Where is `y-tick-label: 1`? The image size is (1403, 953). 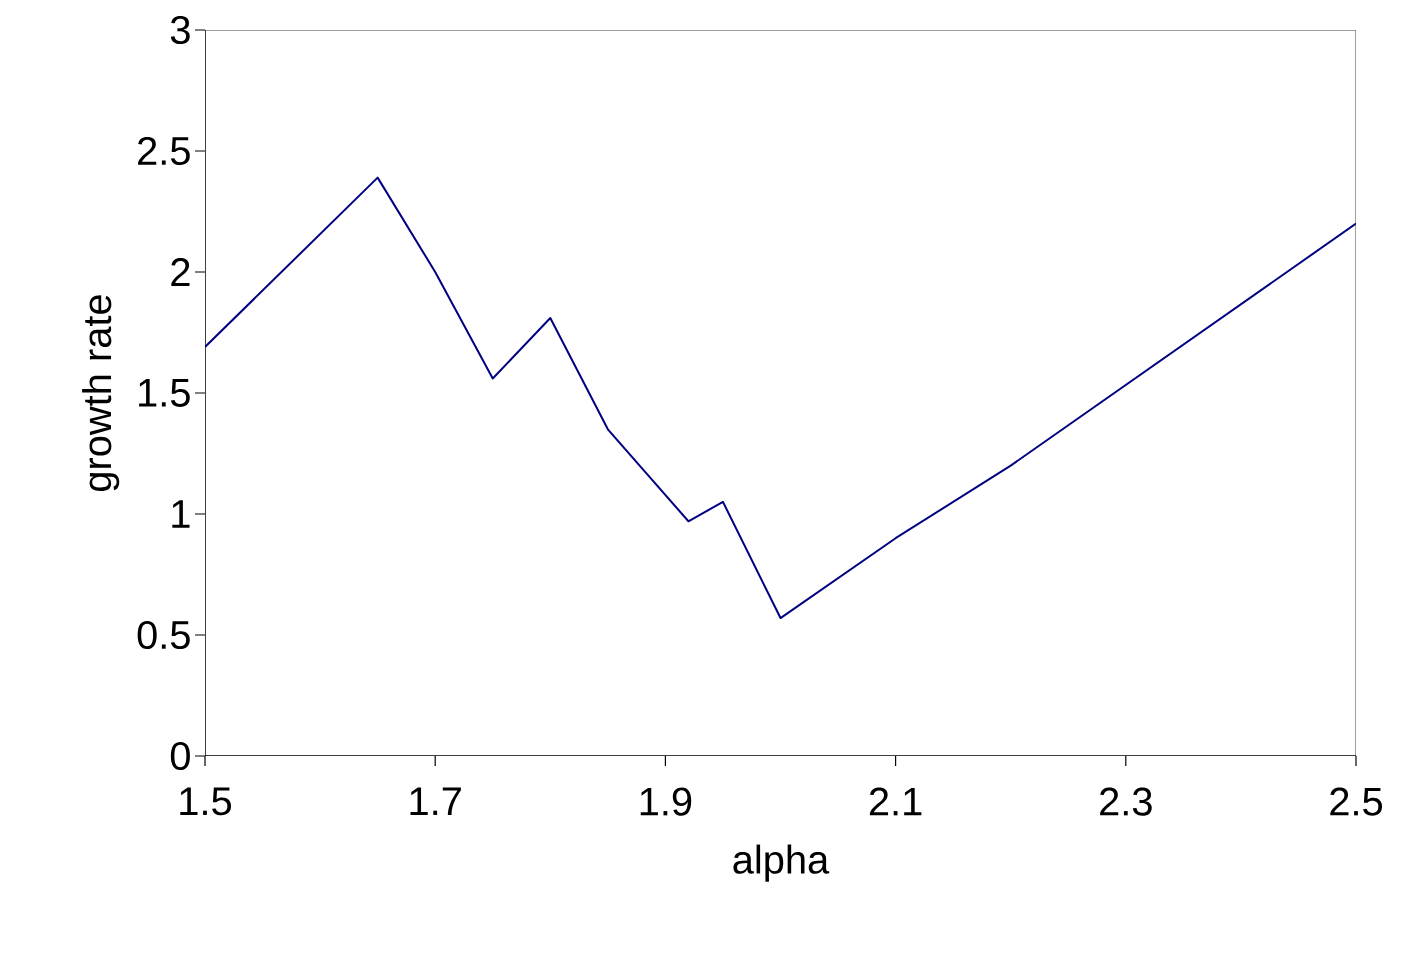 y-tick-label: 1 is located at coordinates (181, 514).